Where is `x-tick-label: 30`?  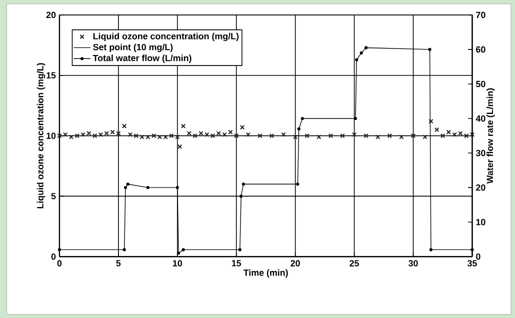
x-tick-label: 30 is located at coordinates (413, 263).